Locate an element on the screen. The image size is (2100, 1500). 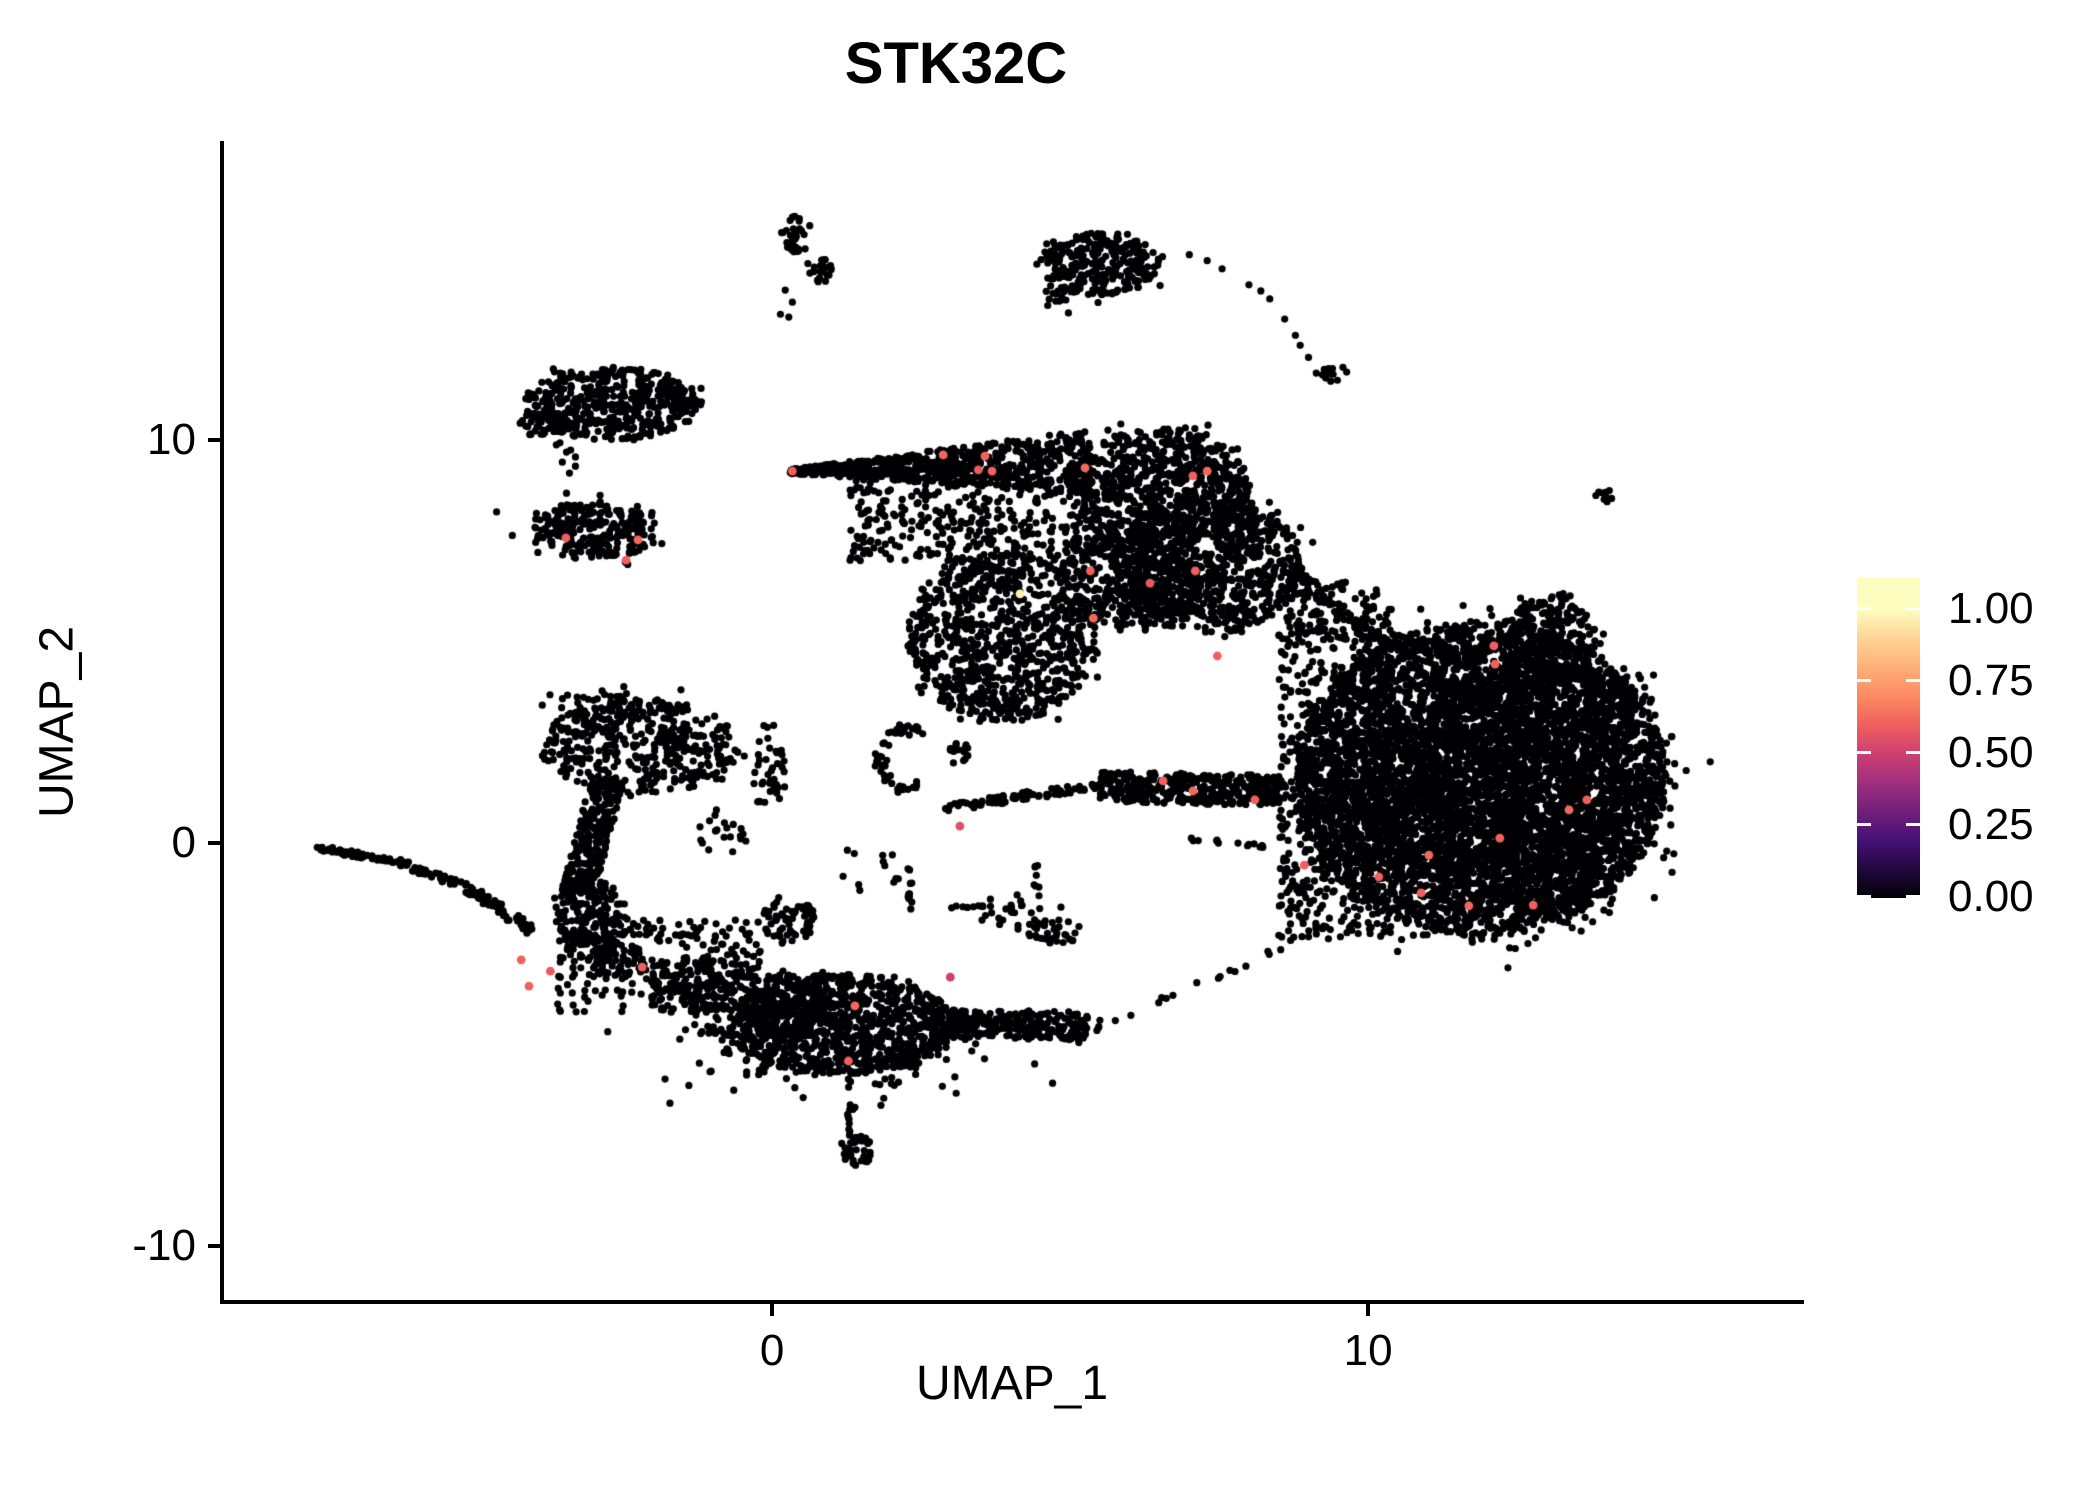
colorbar-legend is located at coordinates (1888, 738).